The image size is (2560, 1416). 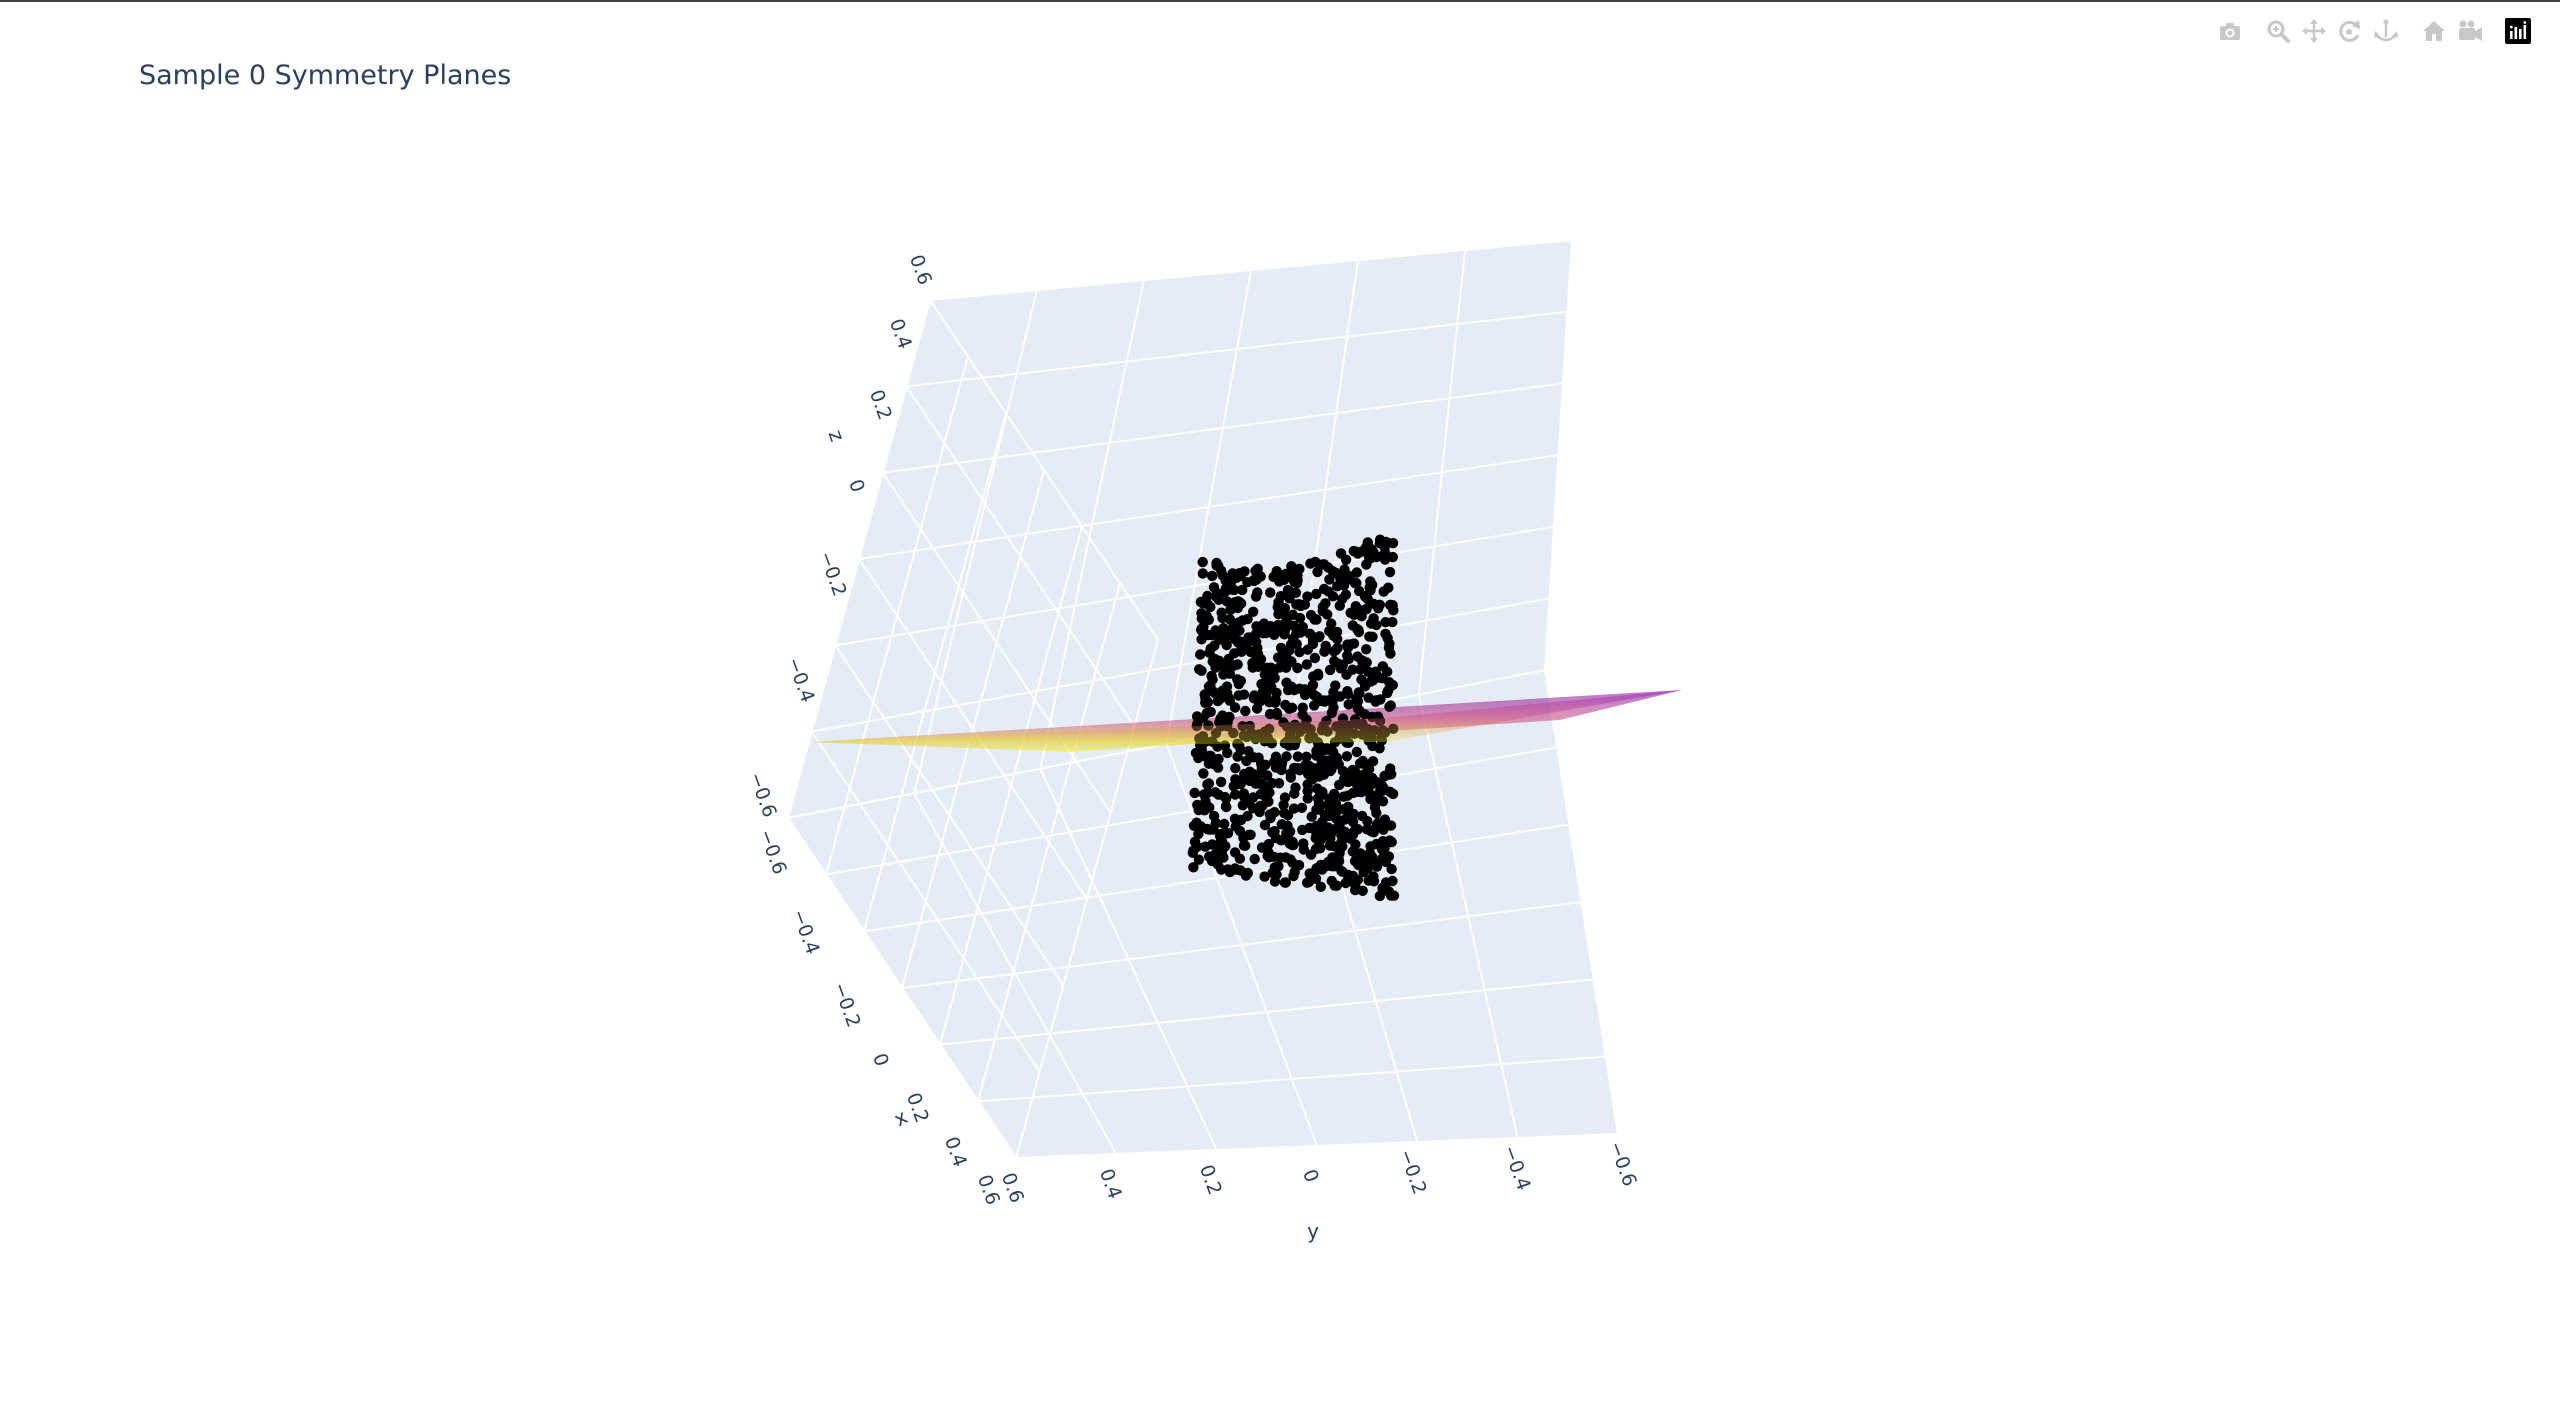 I want to click on orbit-rotation-button, so click(x=2350, y=31).